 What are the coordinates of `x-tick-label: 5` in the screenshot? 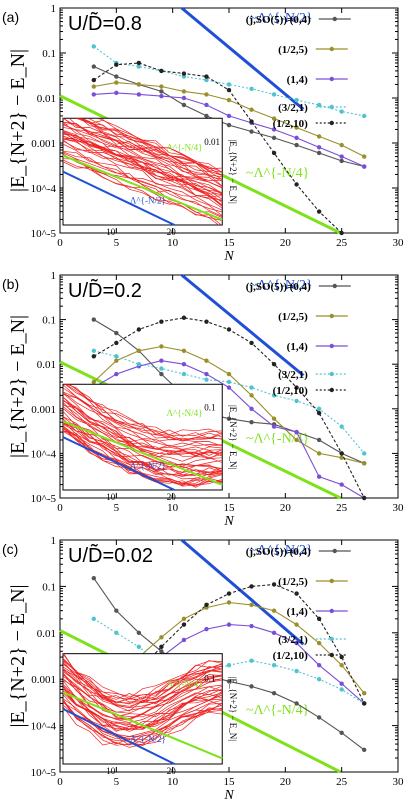 It's located at (117, 243).